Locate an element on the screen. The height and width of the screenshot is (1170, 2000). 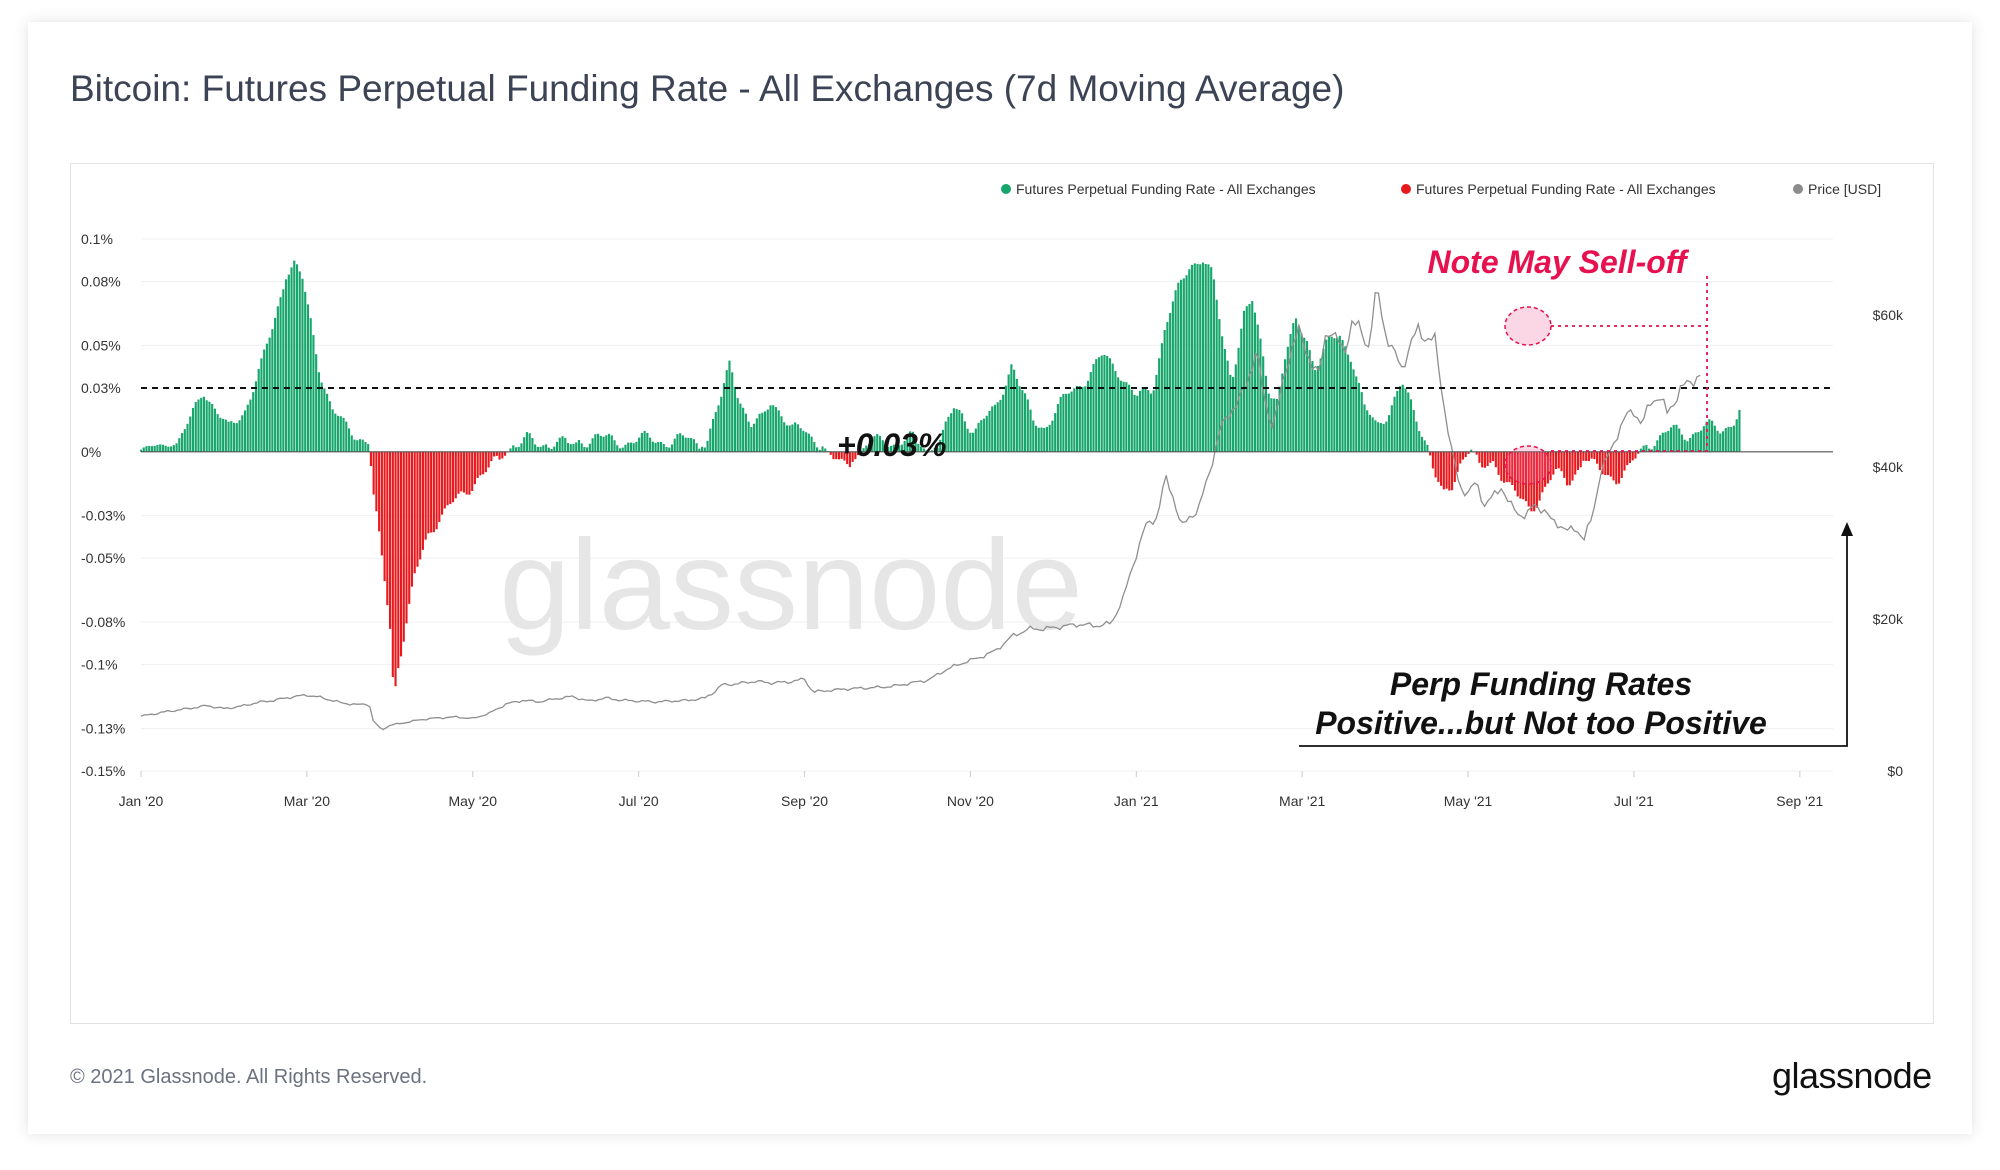
perp-funding-annotation-line2: Positive...but Not too Positive is located at coordinates (1541, 723).